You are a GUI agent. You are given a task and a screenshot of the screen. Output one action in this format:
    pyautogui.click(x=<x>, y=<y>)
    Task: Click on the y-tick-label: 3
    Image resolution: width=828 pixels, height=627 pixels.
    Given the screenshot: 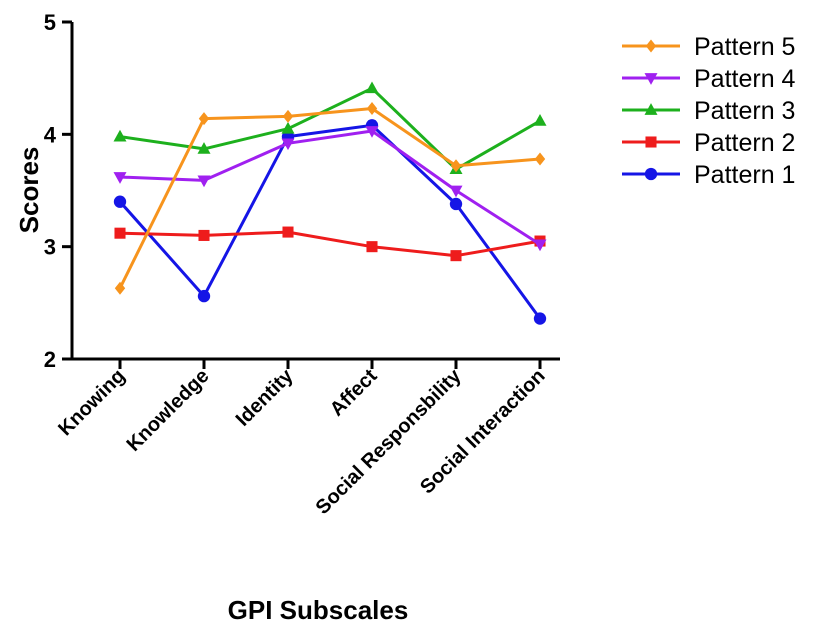 What is the action you would take?
    pyautogui.click(x=50, y=247)
    